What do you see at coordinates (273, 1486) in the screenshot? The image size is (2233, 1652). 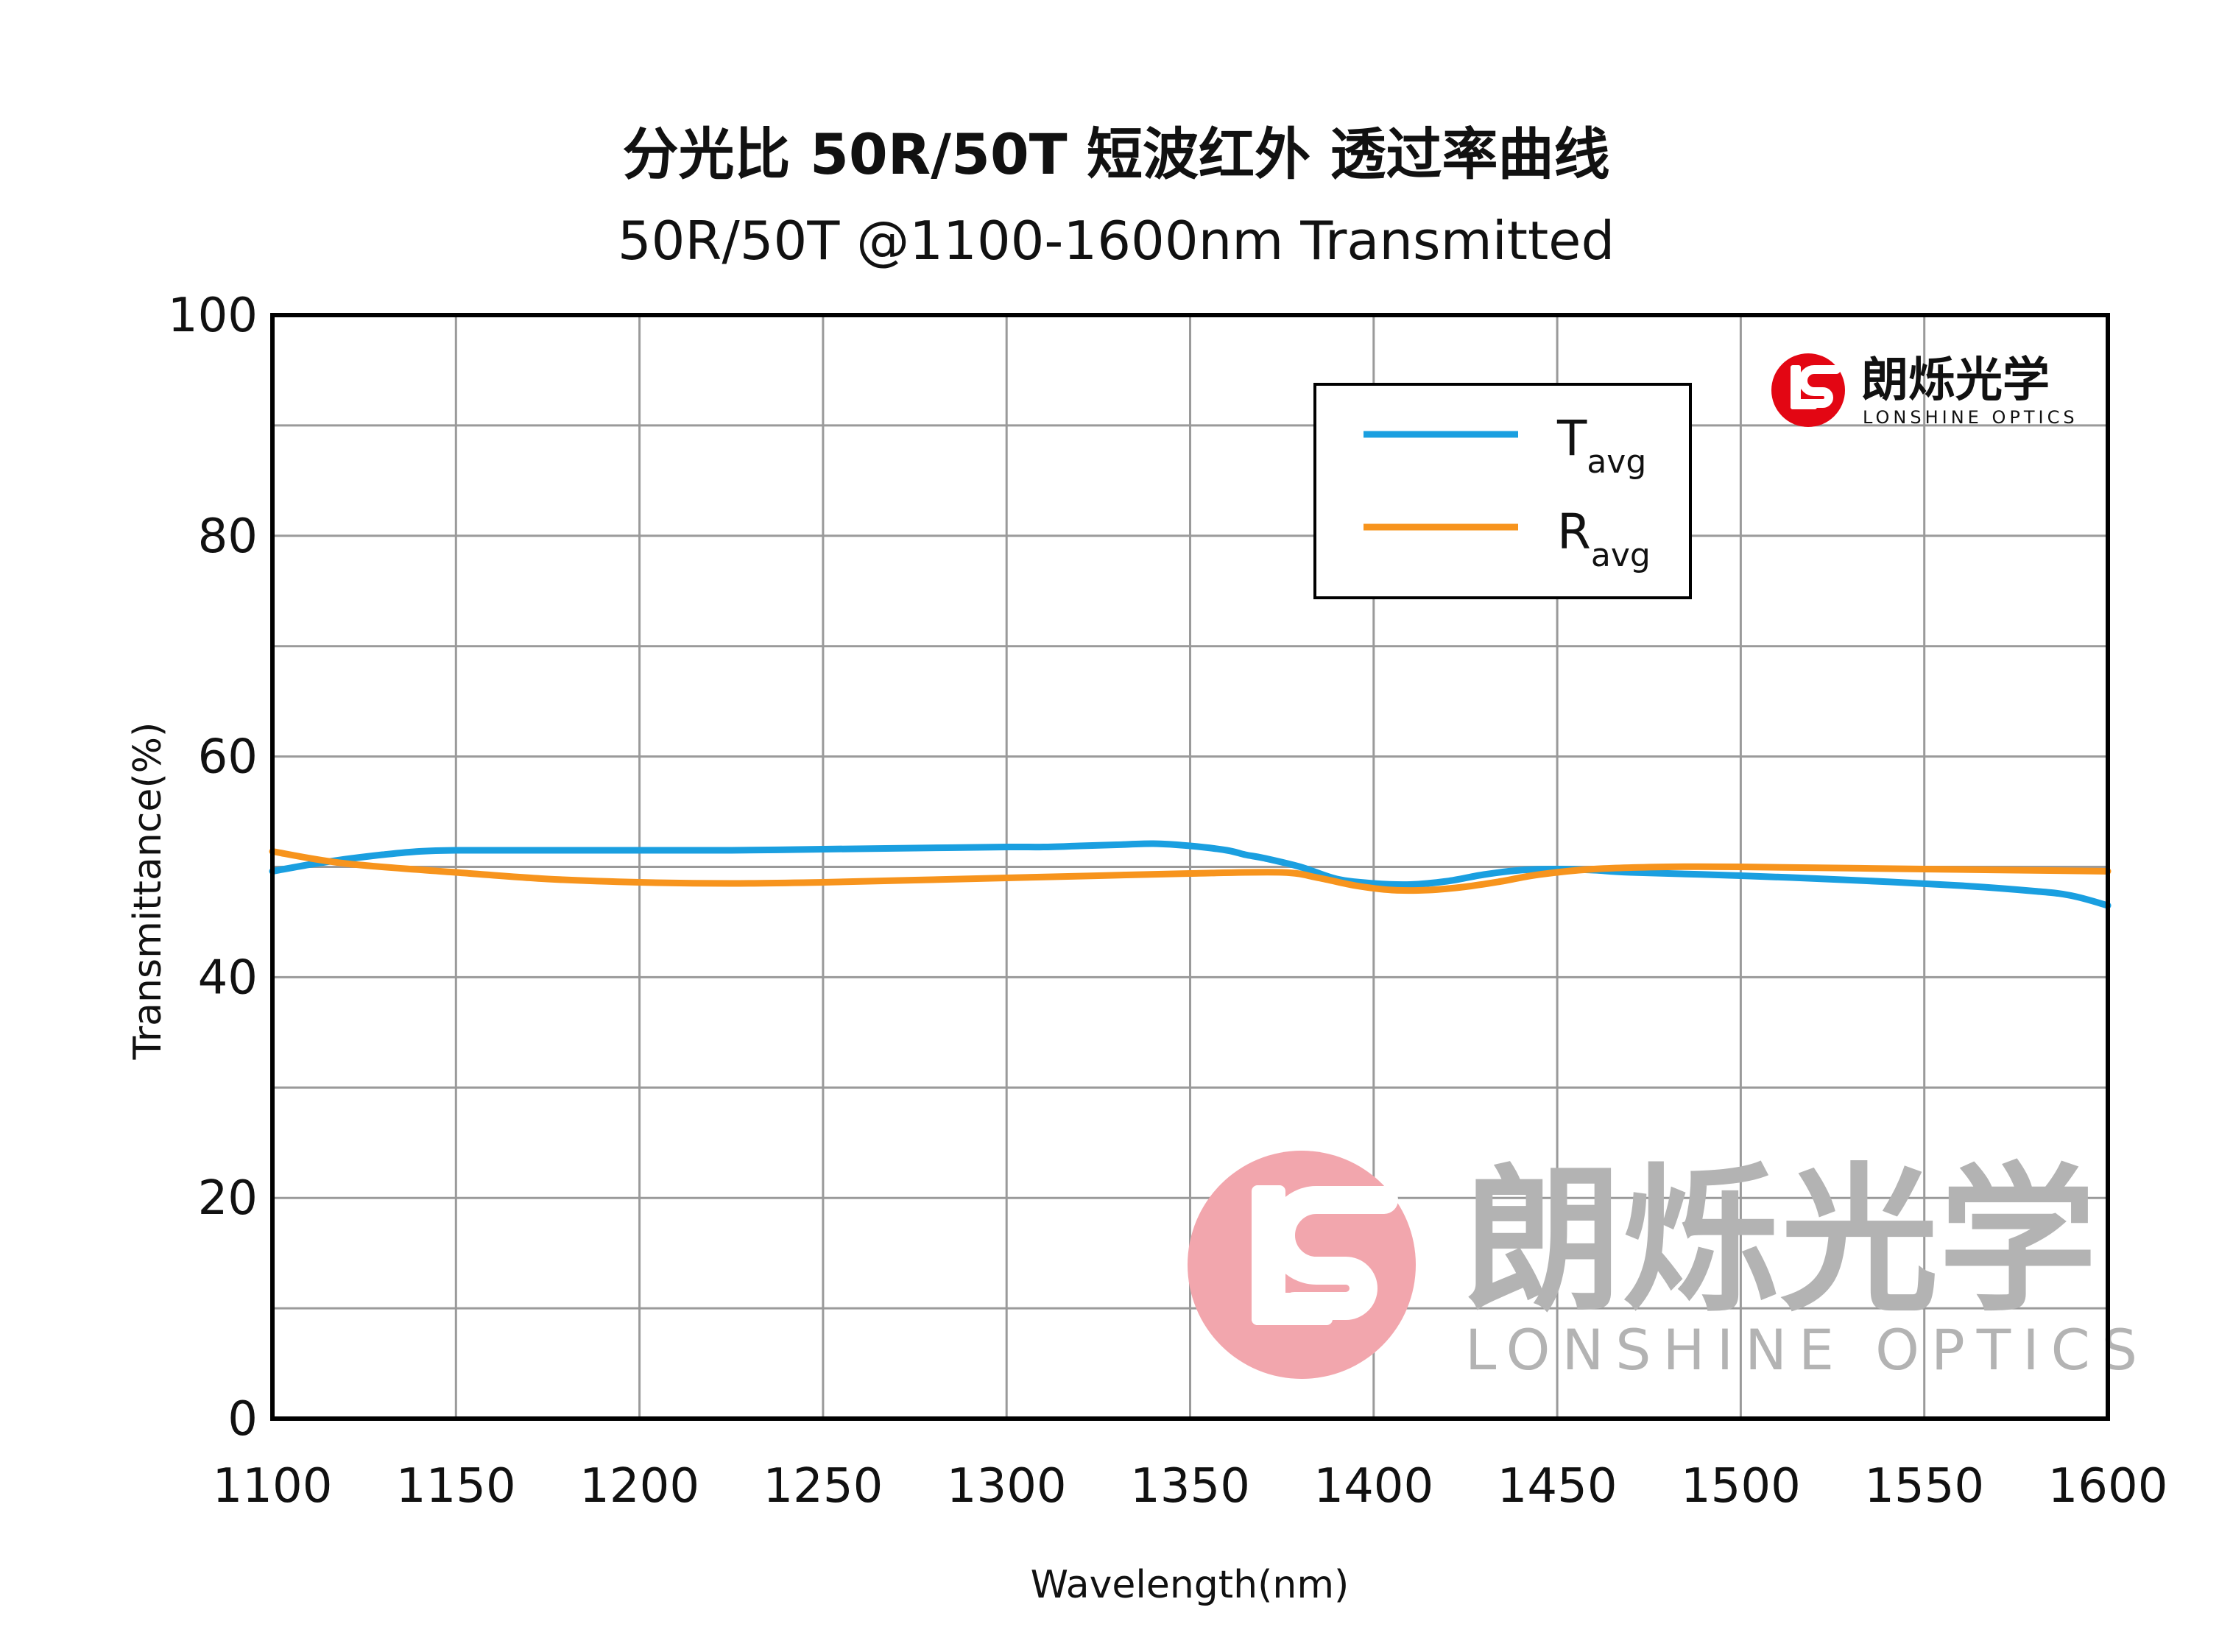 I see `x-tick-label: 1100` at bounding box center [273, 1486].